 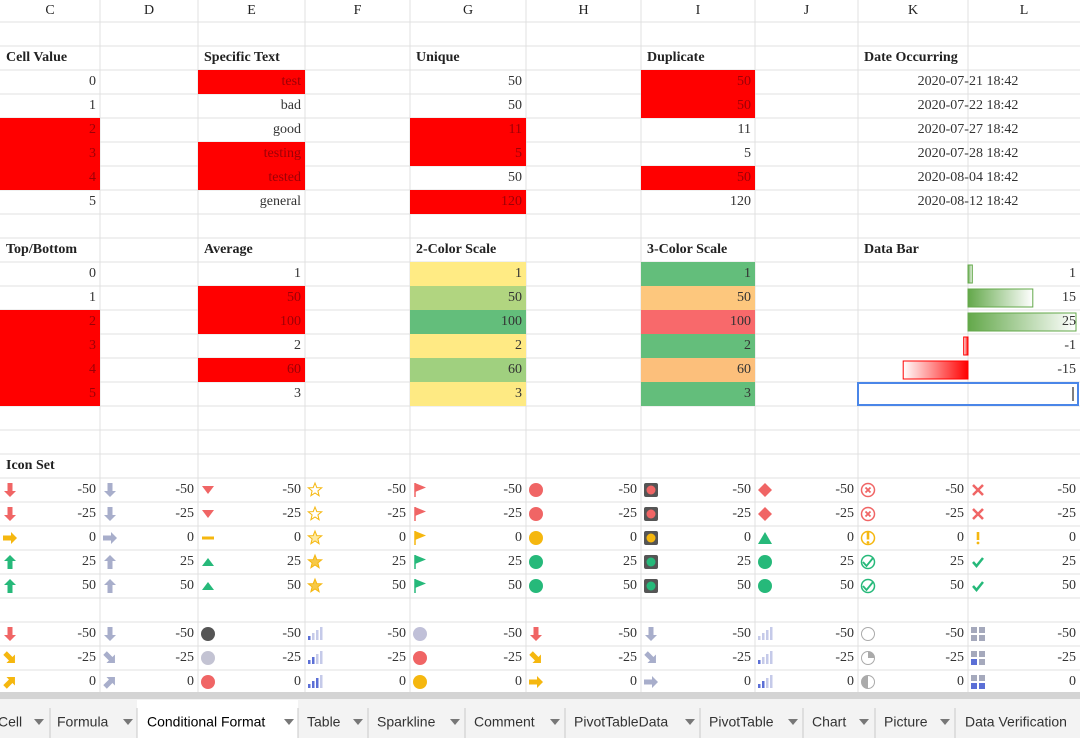 I want to click on section-title: Date Occurring, so click(x=911, y=57).